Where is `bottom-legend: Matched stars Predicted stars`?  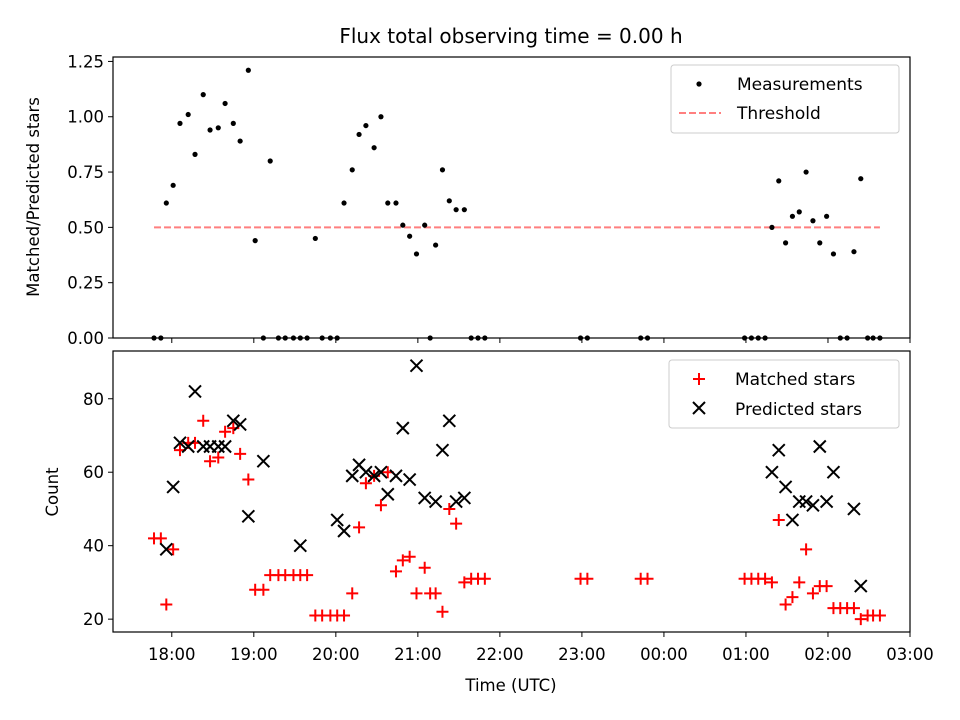 bottom-legend: Matched stars Predicted stars is located at coordinates (784, 394).